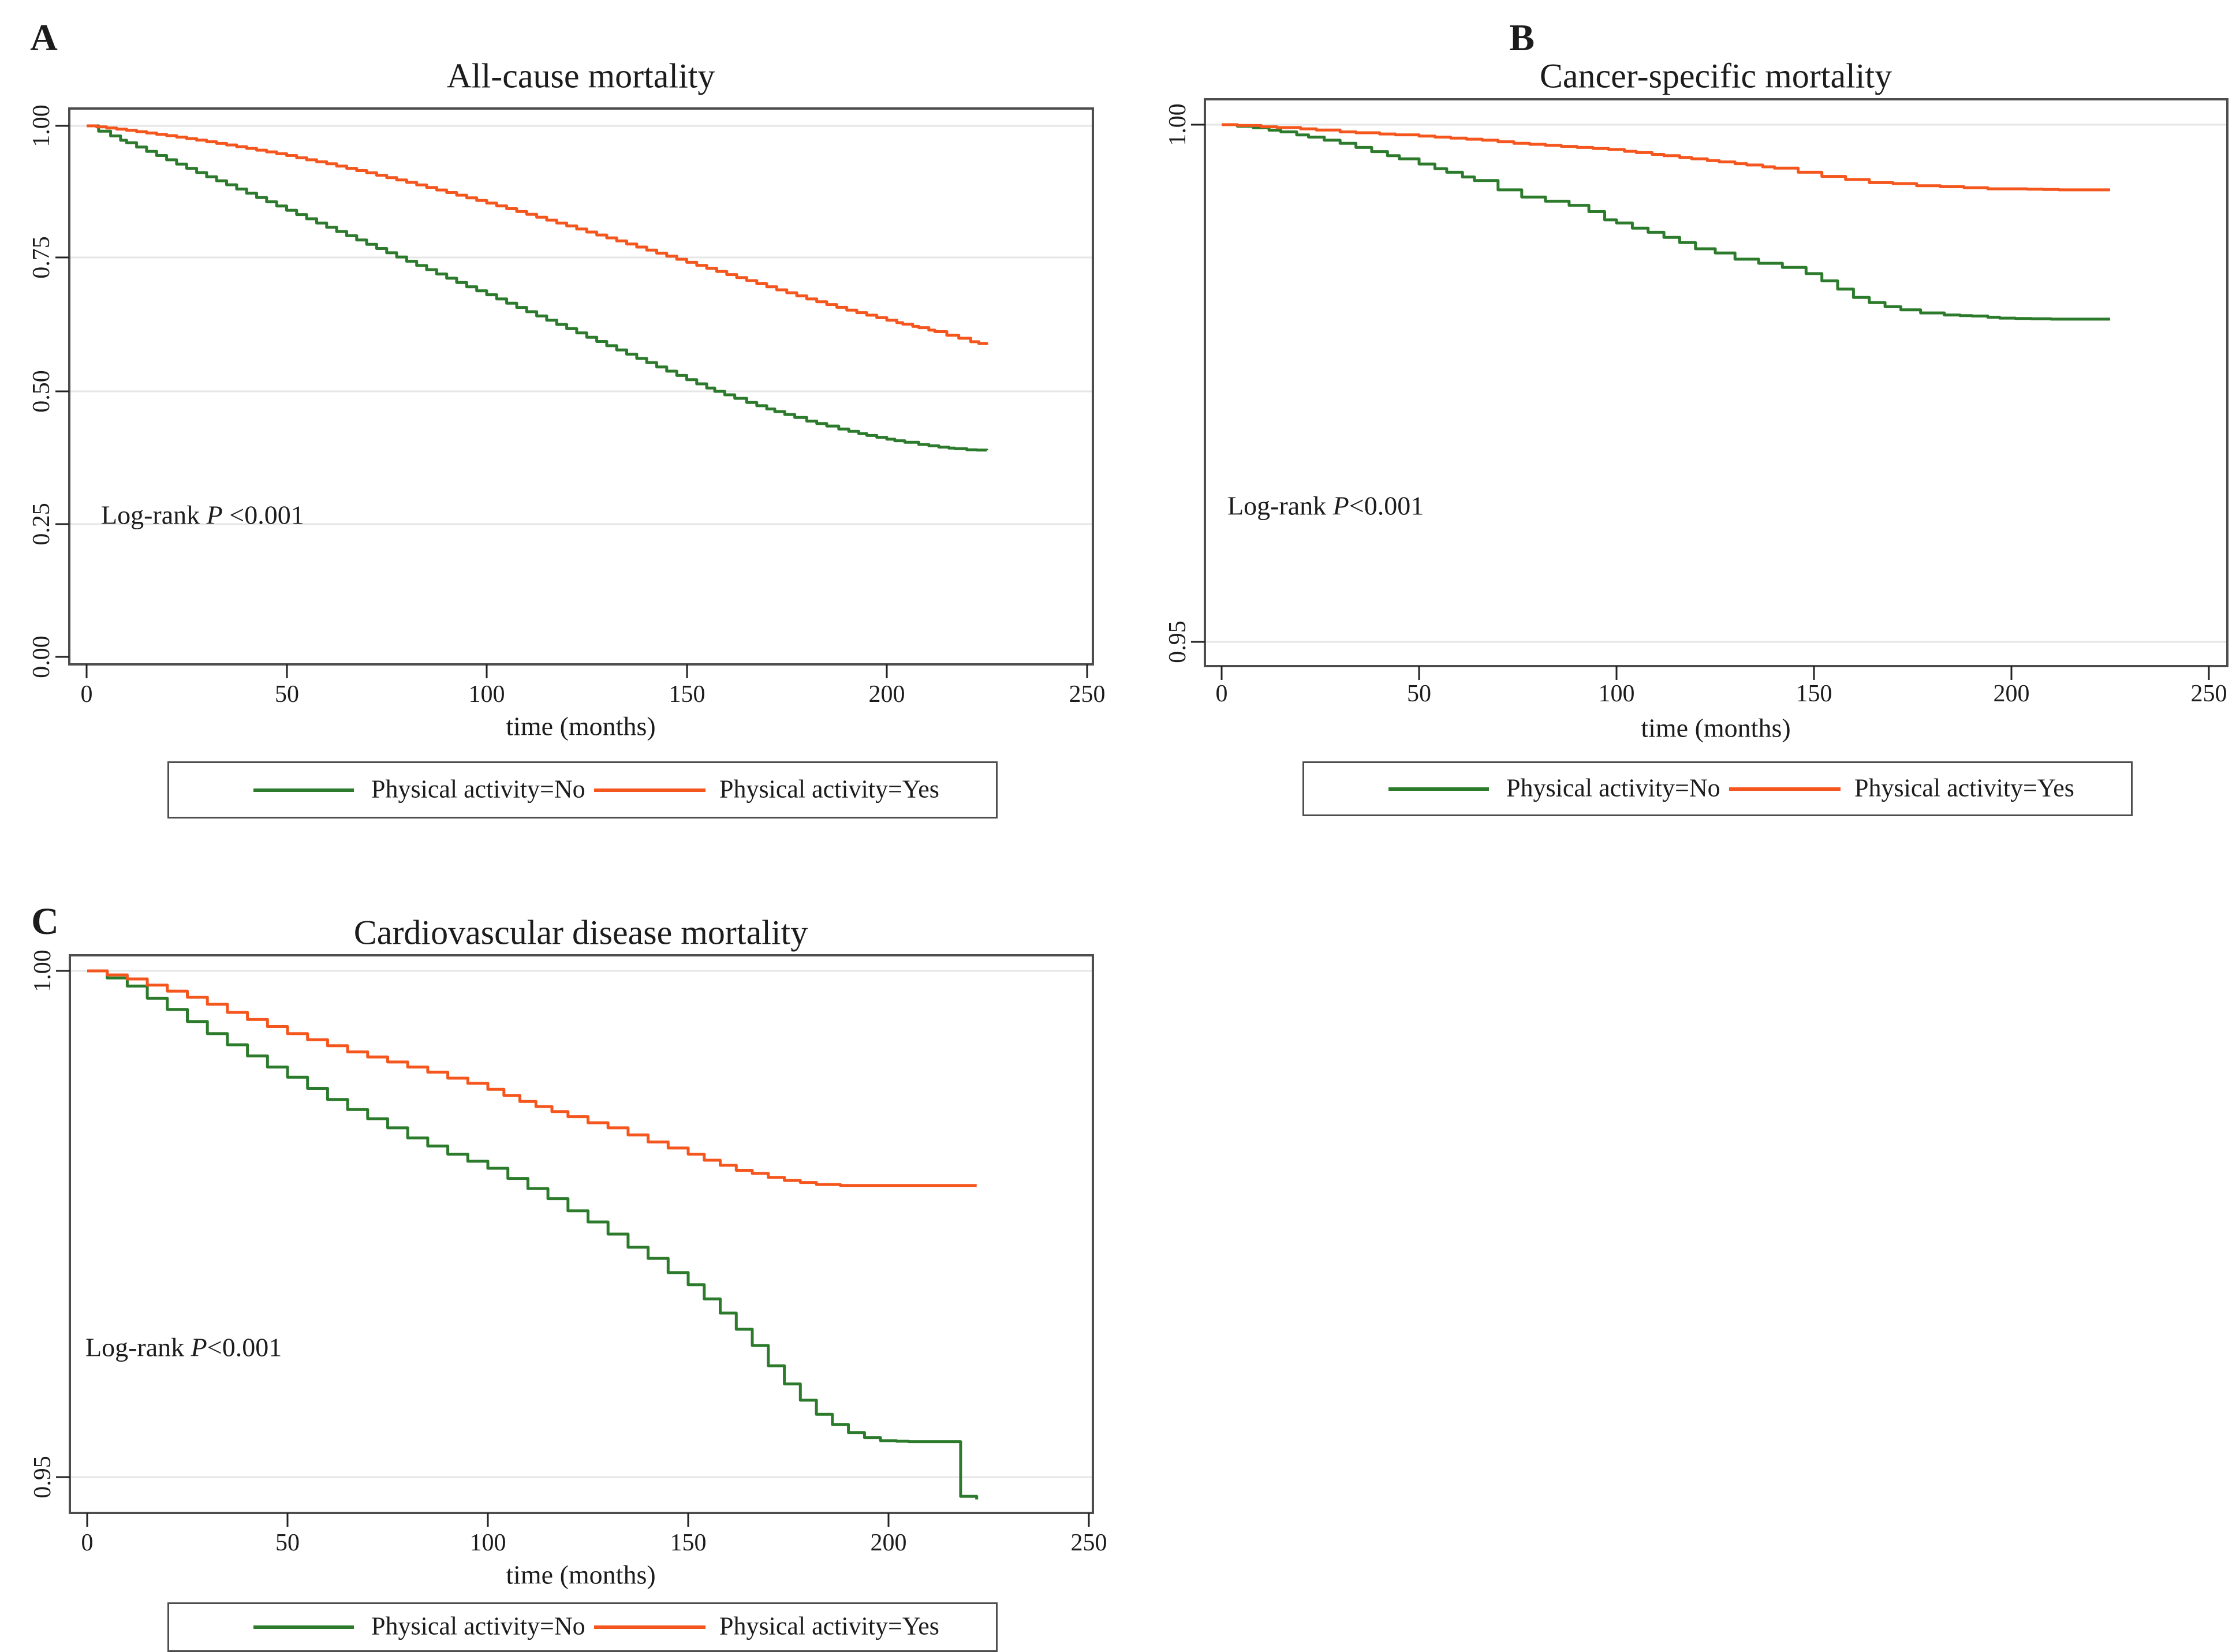 The height and width of the screenshot is (1652, 2236). Describe the element at coordinates (1666, 222) in the screenshot. I see `km-curve-B-no` at that location.